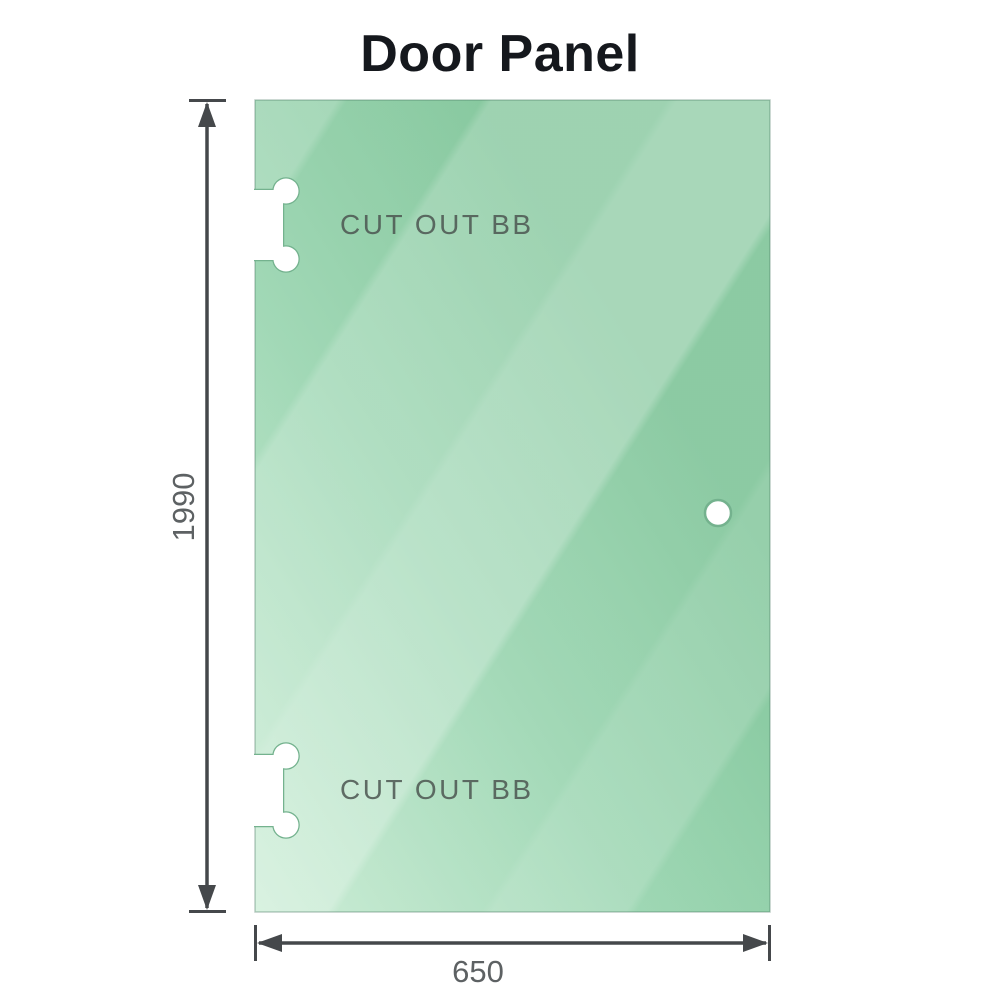 The height and width of the screenshot is (1000, 1000). What do you see at coordinates (269, 943) in the screenshot?
I see `arrow-left-icon` at bounding box center [269, 943].